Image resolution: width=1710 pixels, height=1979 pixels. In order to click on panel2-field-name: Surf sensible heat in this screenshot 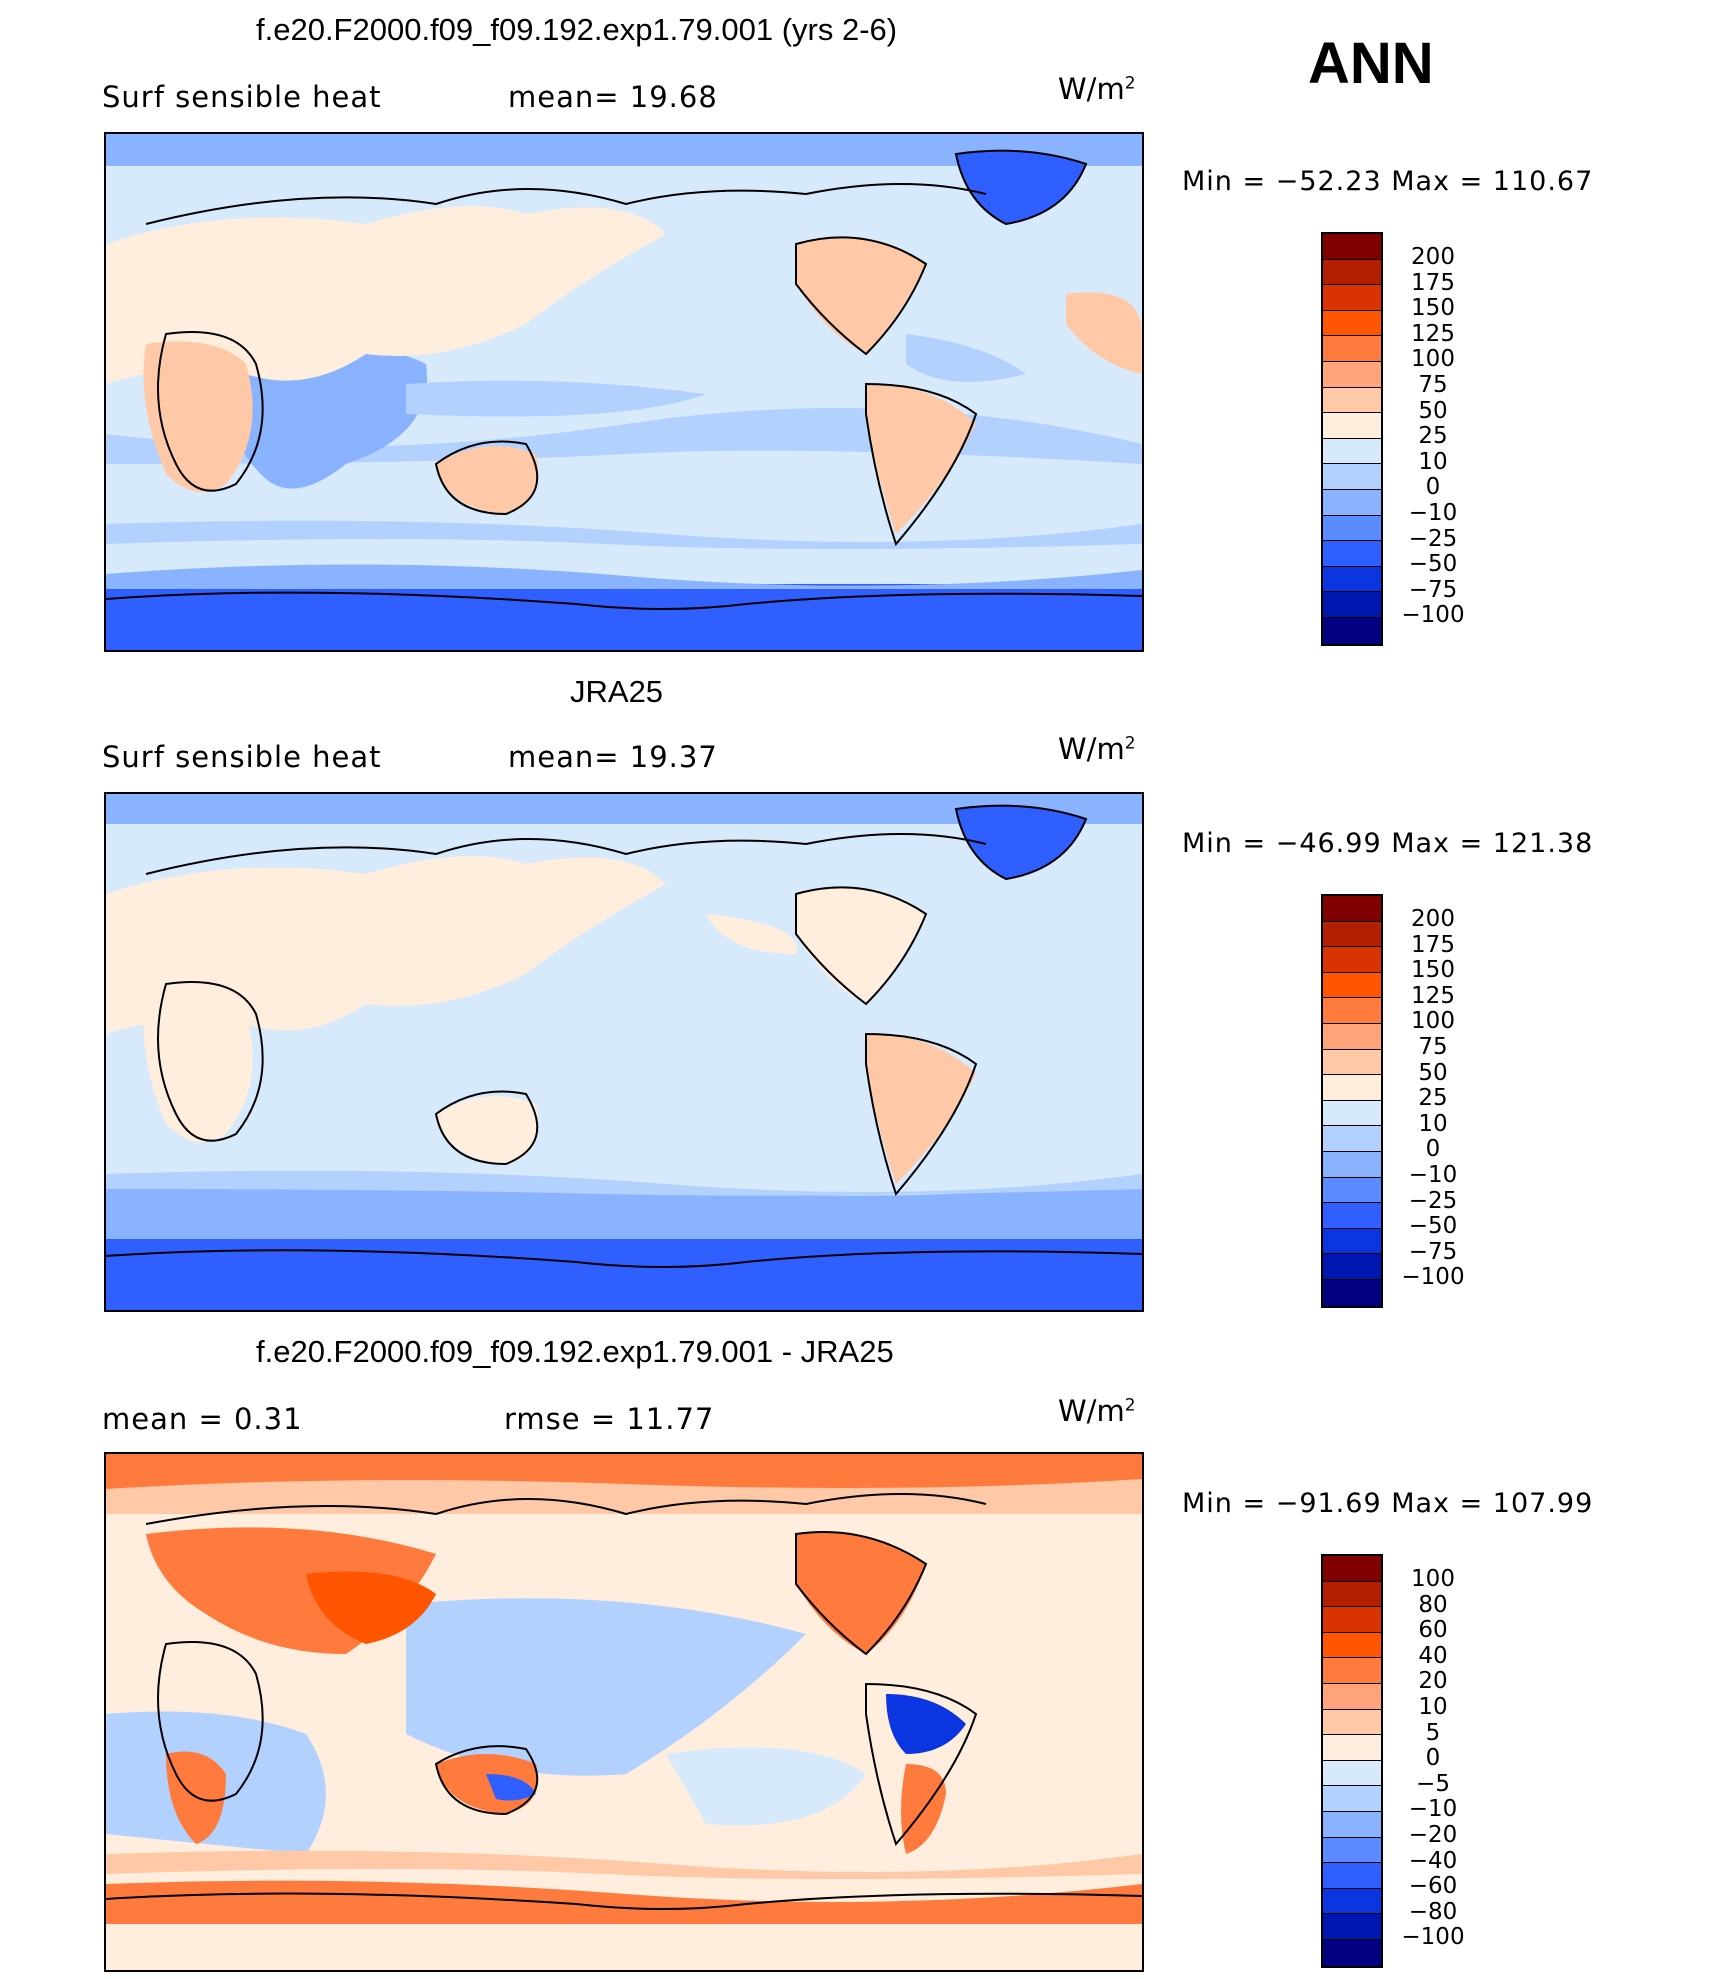, I will do `click(242, 757)`.